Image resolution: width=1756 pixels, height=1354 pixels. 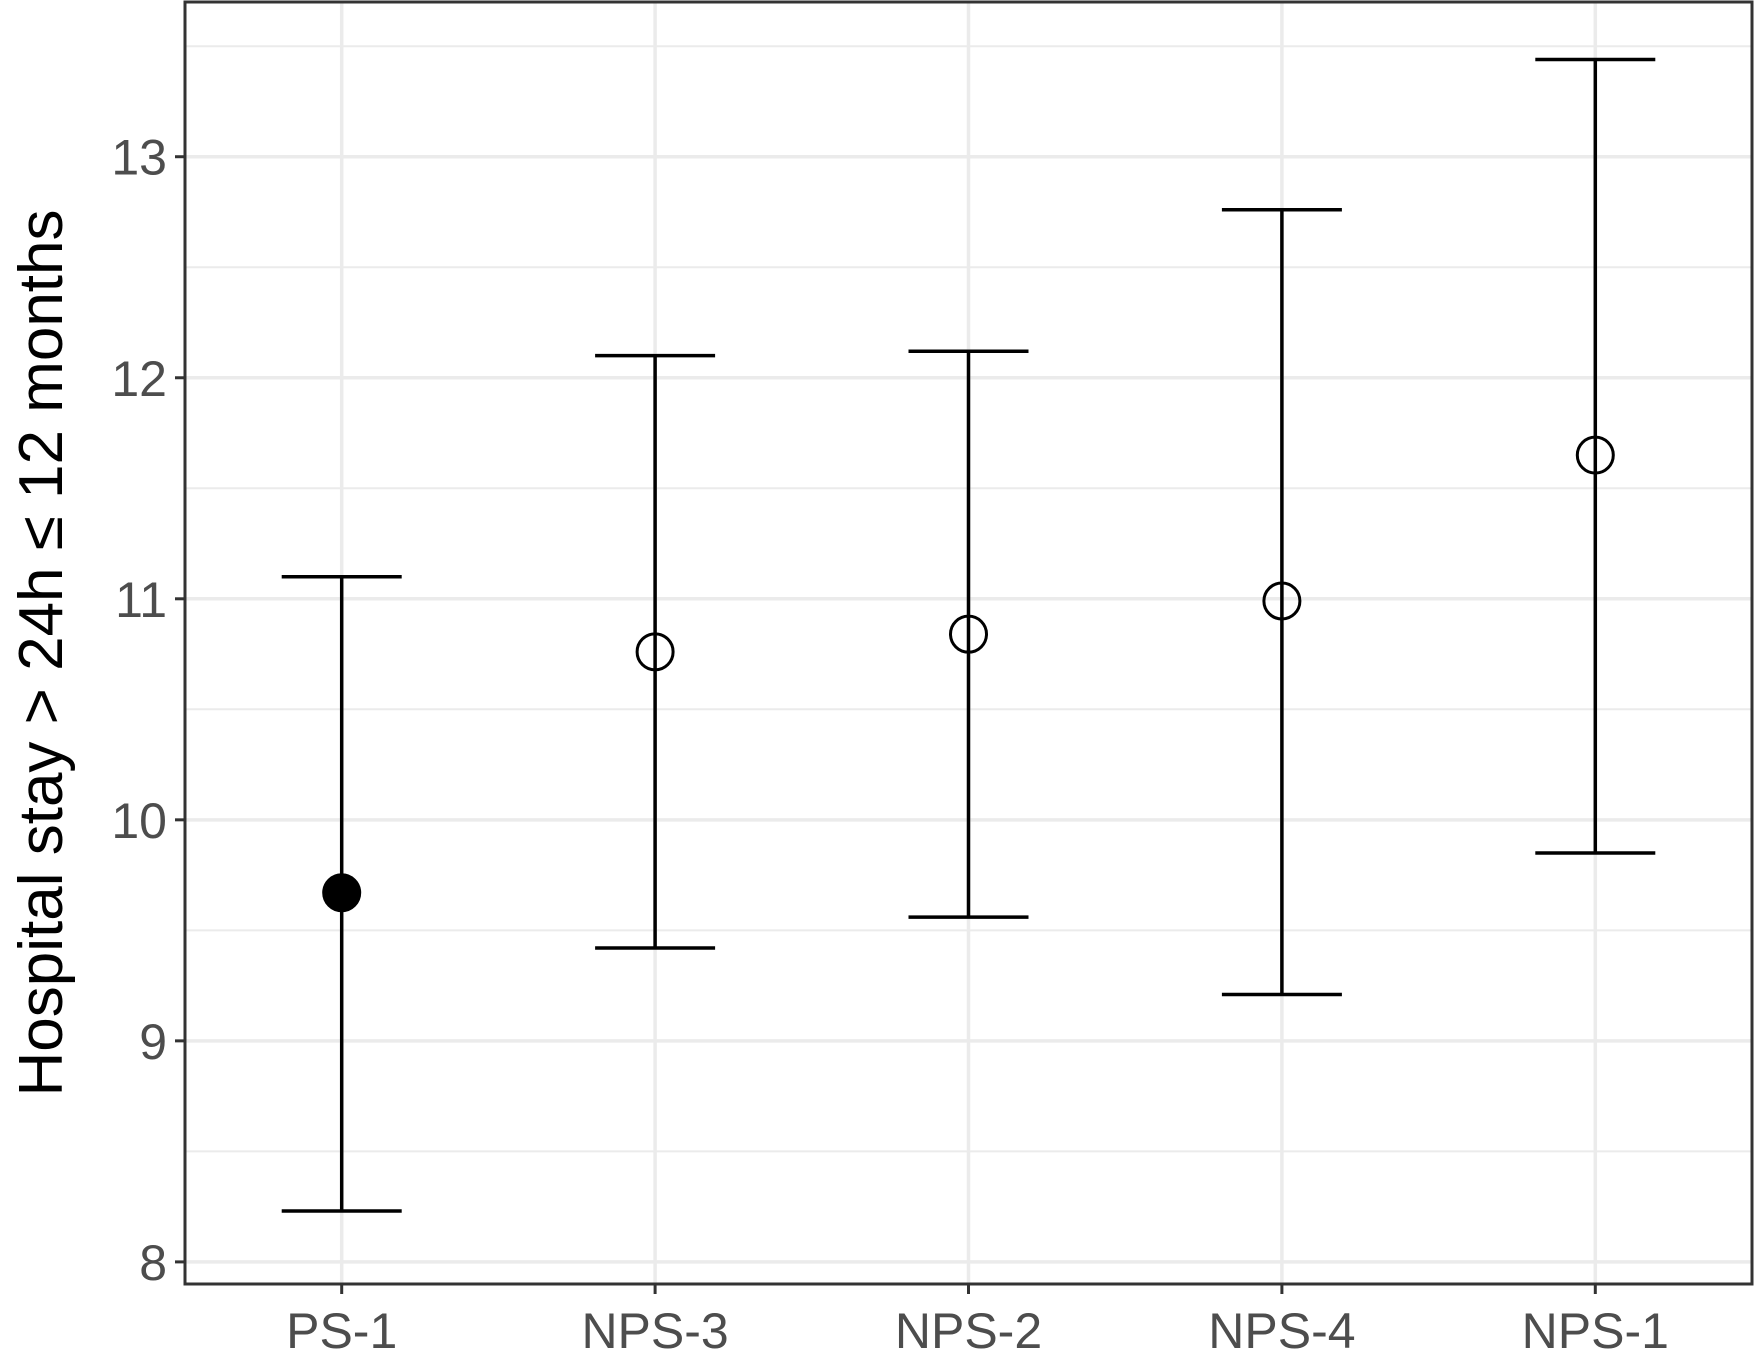 I want to click on x-tick-label: NPS-1, so click(x=1595, y=1328).